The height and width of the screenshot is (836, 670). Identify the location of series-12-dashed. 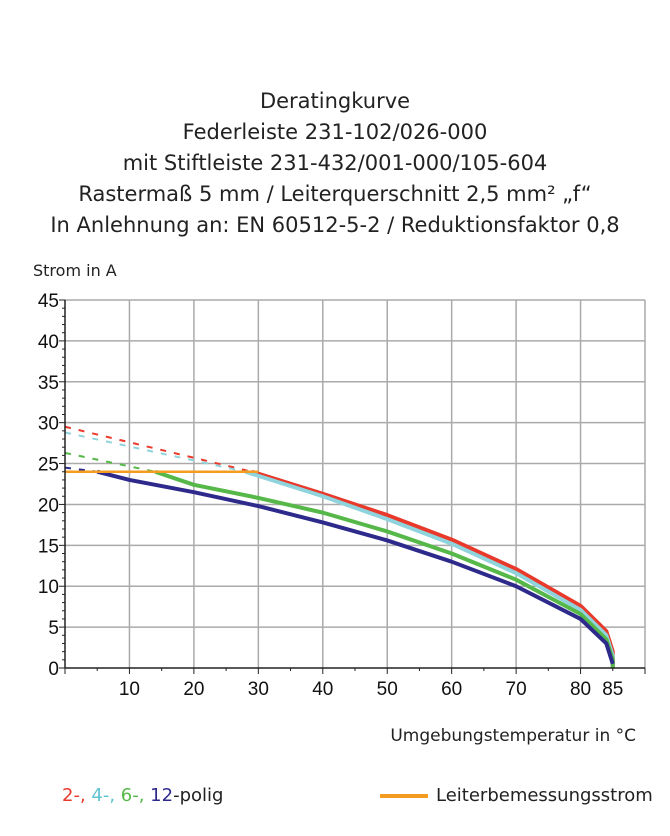
(81, 469).